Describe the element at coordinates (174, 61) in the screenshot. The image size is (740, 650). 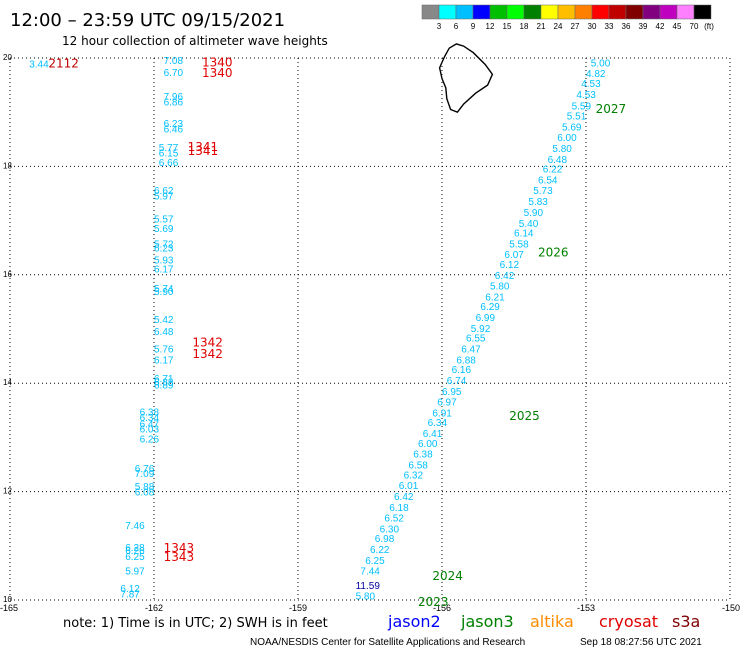
I see `data-point-value: 7.08` at that location.